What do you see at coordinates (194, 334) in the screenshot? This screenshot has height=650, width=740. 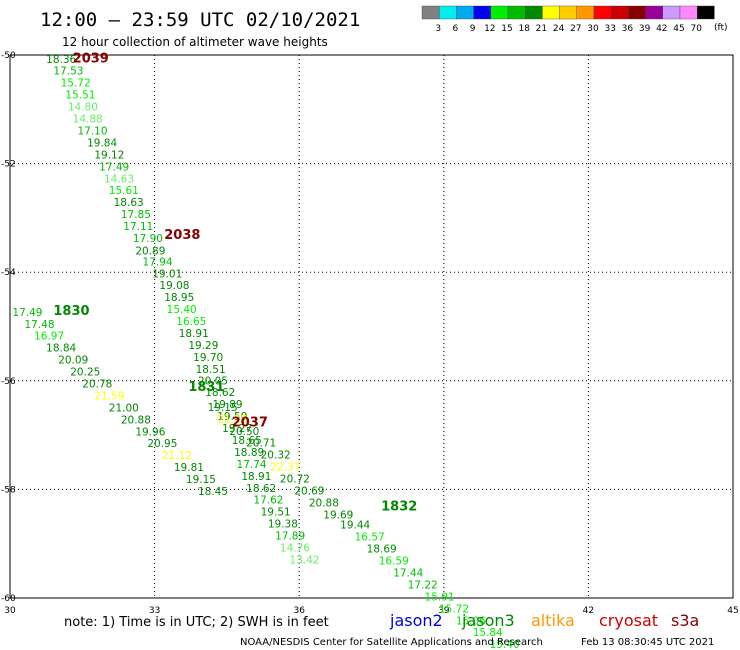 I see `wave-height-value: 18.91` at bounding box center [194, 334].